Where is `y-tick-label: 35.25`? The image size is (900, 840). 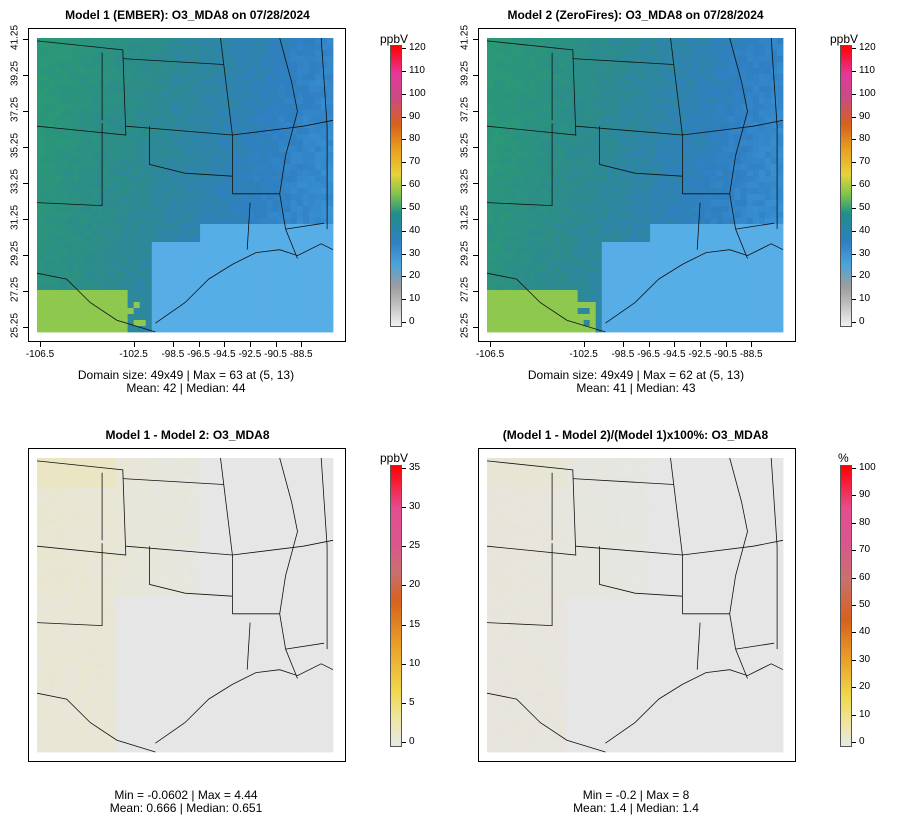
y-tick-label: 35.25 is located at coordinates (15, 145).